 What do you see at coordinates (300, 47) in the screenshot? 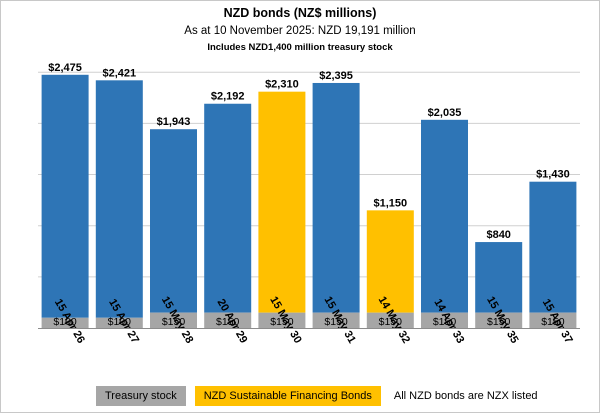
I see `chart-note: Includes NZD1,400 million treasury stock` at bounding box center [300, 47].